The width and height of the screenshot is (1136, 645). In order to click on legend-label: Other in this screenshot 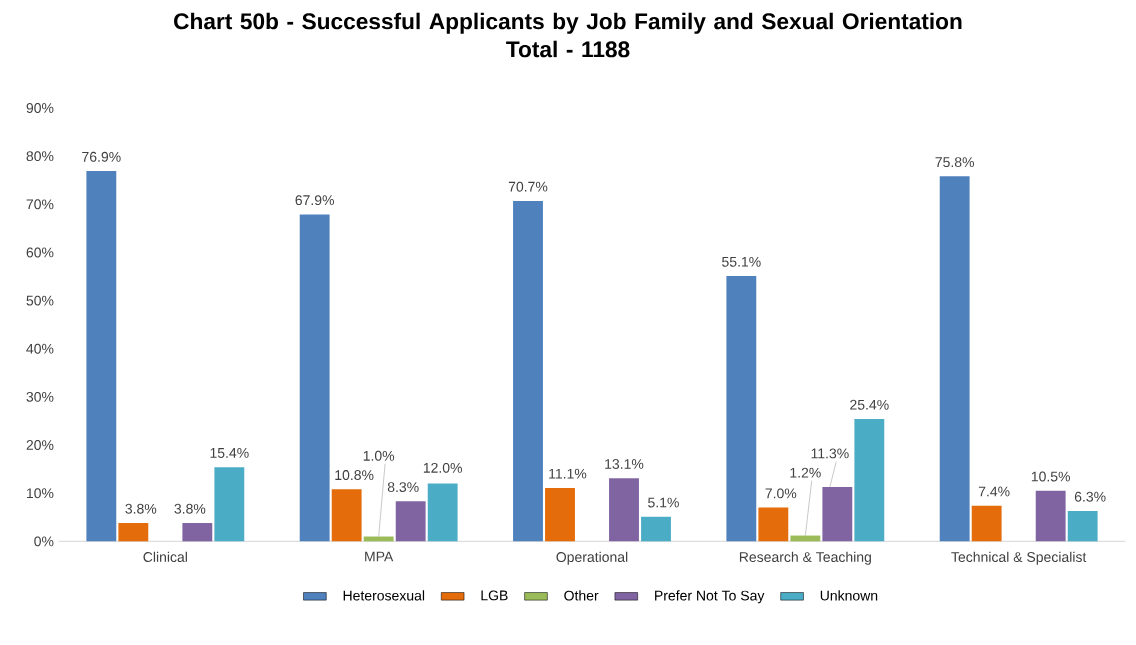, I will do `click(581, 595)`.